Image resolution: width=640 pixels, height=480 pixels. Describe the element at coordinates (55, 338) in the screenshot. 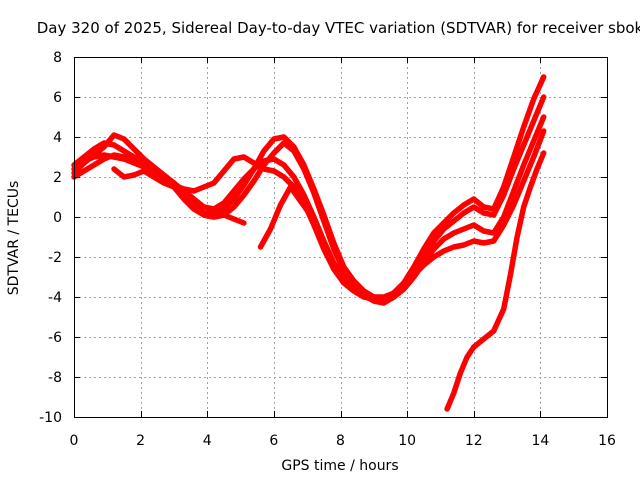

I see `y-tick-label: -6` at that location.